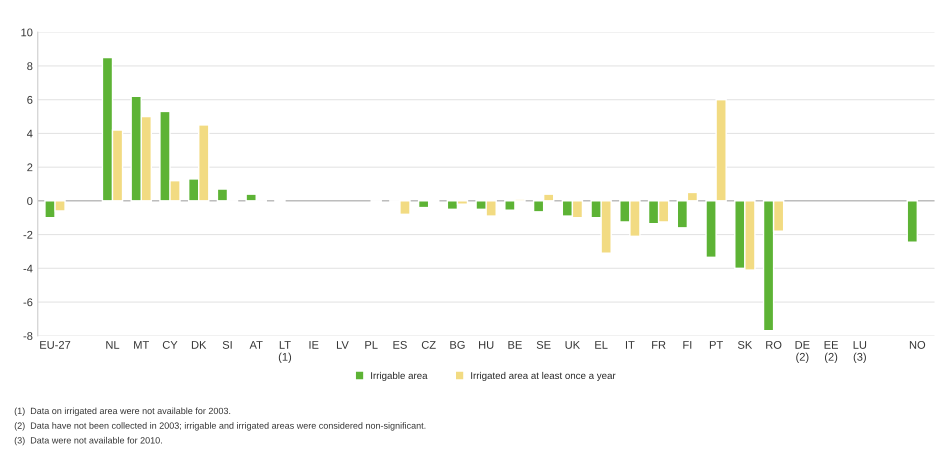 The height and width of the screenshot is (460, 944). Describe the element at coordinates (687, 345) in the screenshot. I see `x-tick-label: FI` at that location.